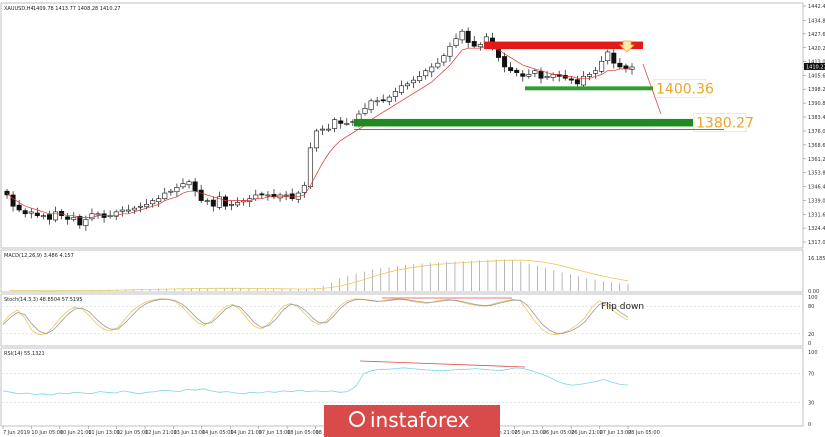  I want to click on y-tick-label: 1442.40, so click(816, 7).